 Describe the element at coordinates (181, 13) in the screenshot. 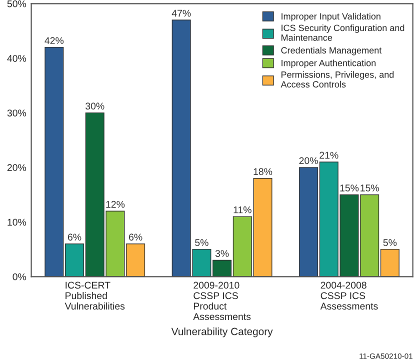

I see `data-label: 47%` at that location.